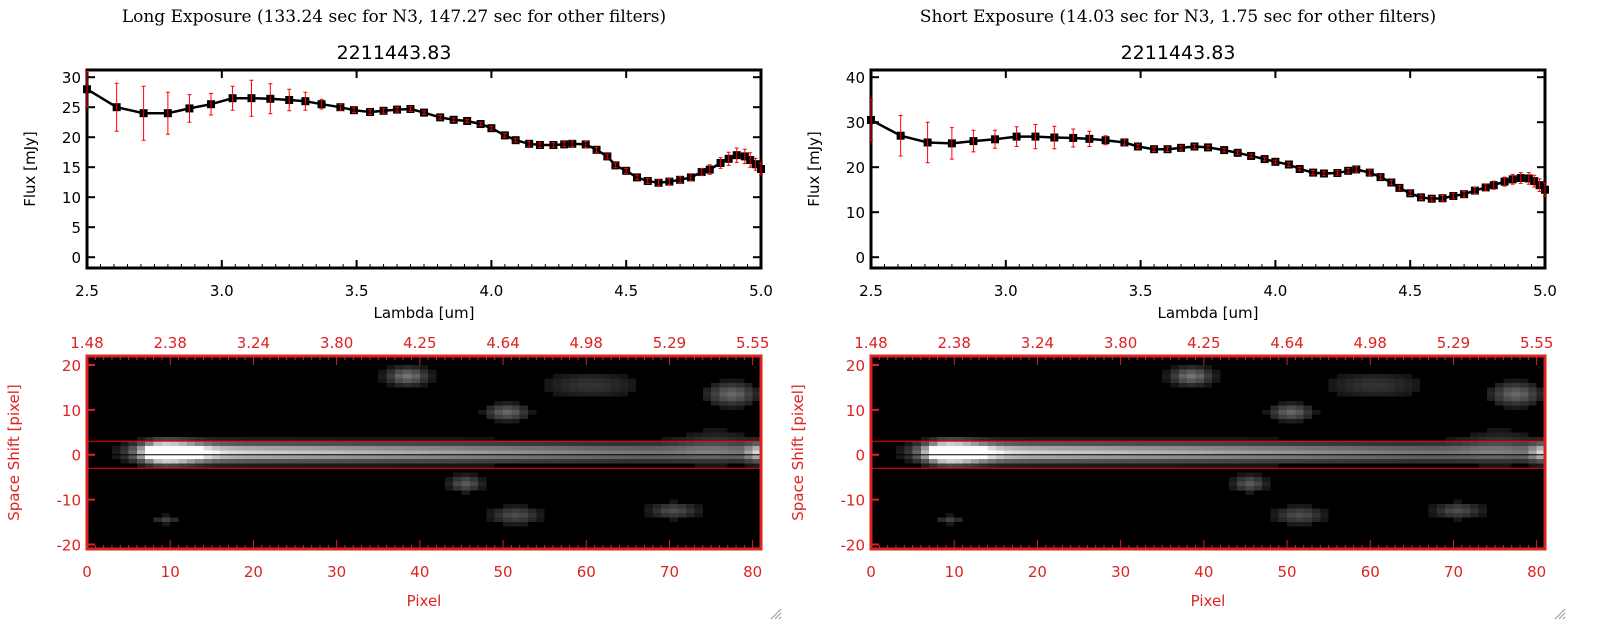  Describe the element at coordinates (853, 546) in the screenshot. I see `y-tick-label: -20` at that location.